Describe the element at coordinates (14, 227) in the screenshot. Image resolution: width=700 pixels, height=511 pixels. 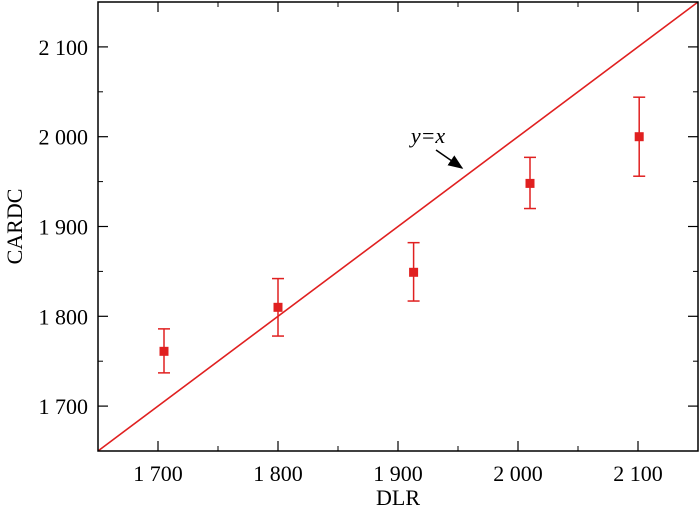
I see `y-axis-title: CARDC` at that location.